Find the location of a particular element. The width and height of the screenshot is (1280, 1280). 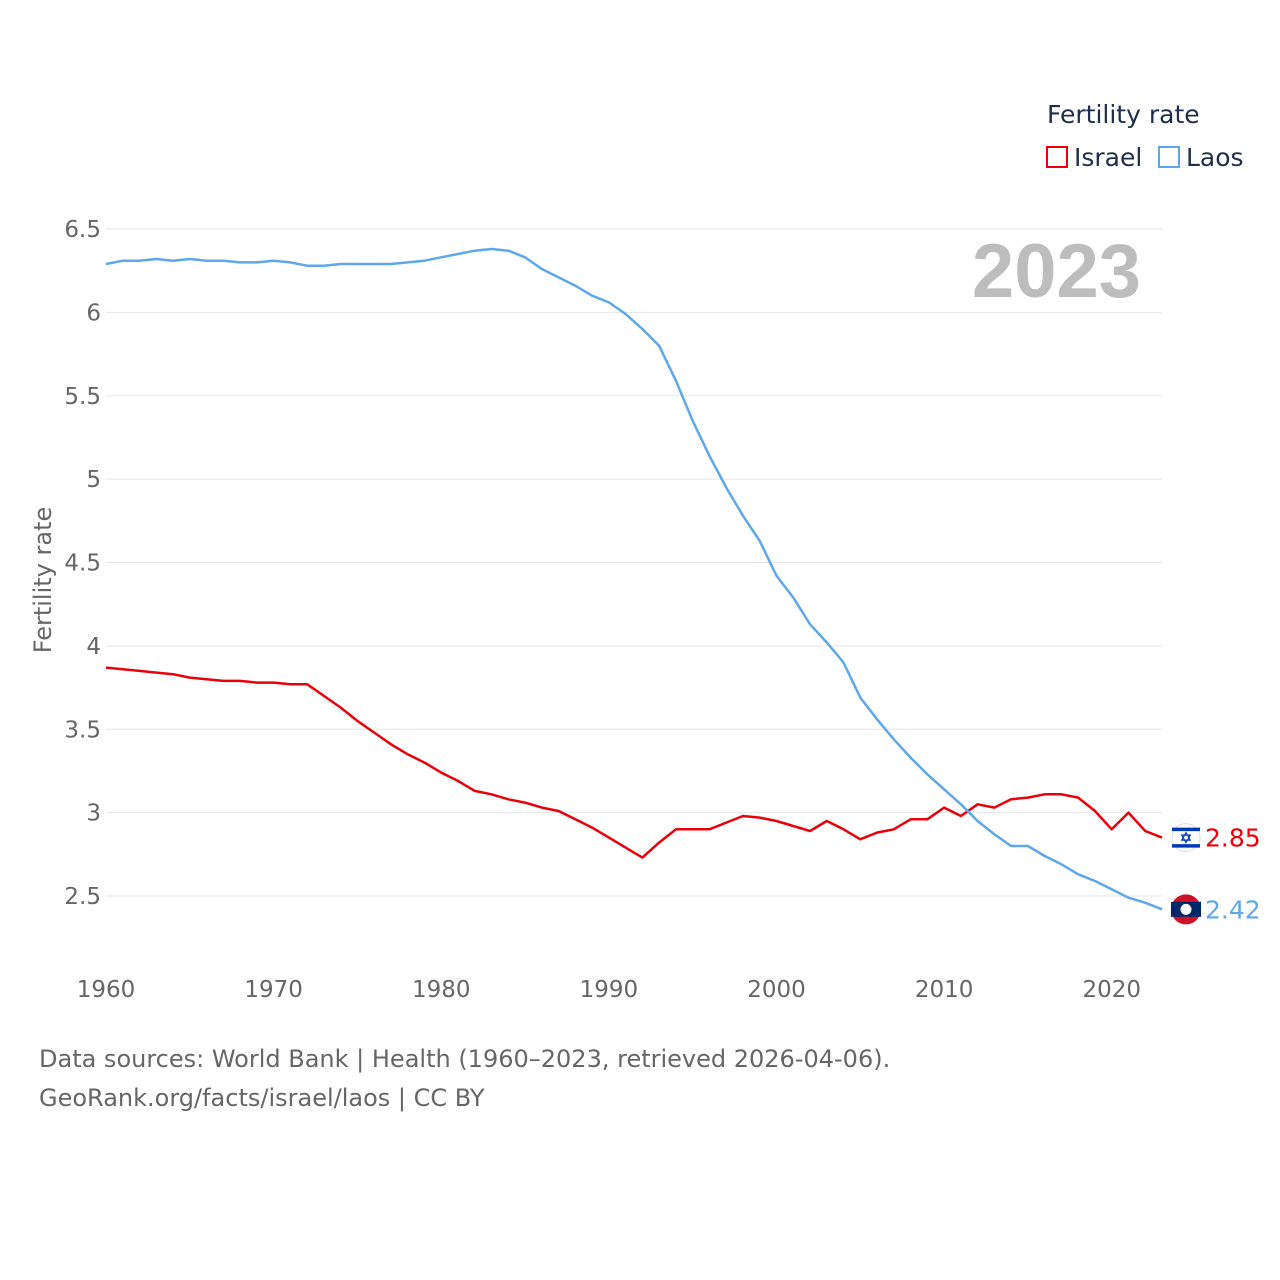

star-triangle-up is located at coordinates (1186, 836).